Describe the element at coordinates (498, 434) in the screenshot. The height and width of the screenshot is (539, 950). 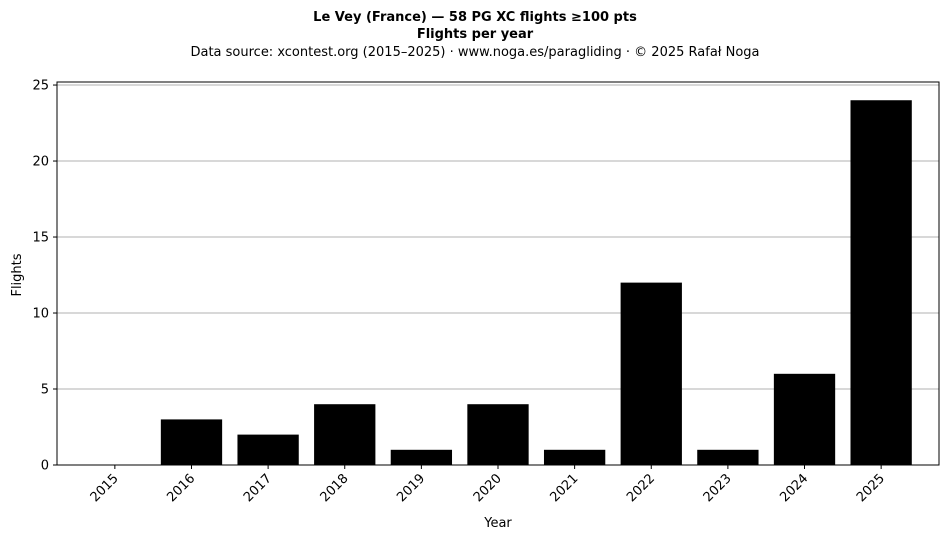
I see `bar-2020` at that location.